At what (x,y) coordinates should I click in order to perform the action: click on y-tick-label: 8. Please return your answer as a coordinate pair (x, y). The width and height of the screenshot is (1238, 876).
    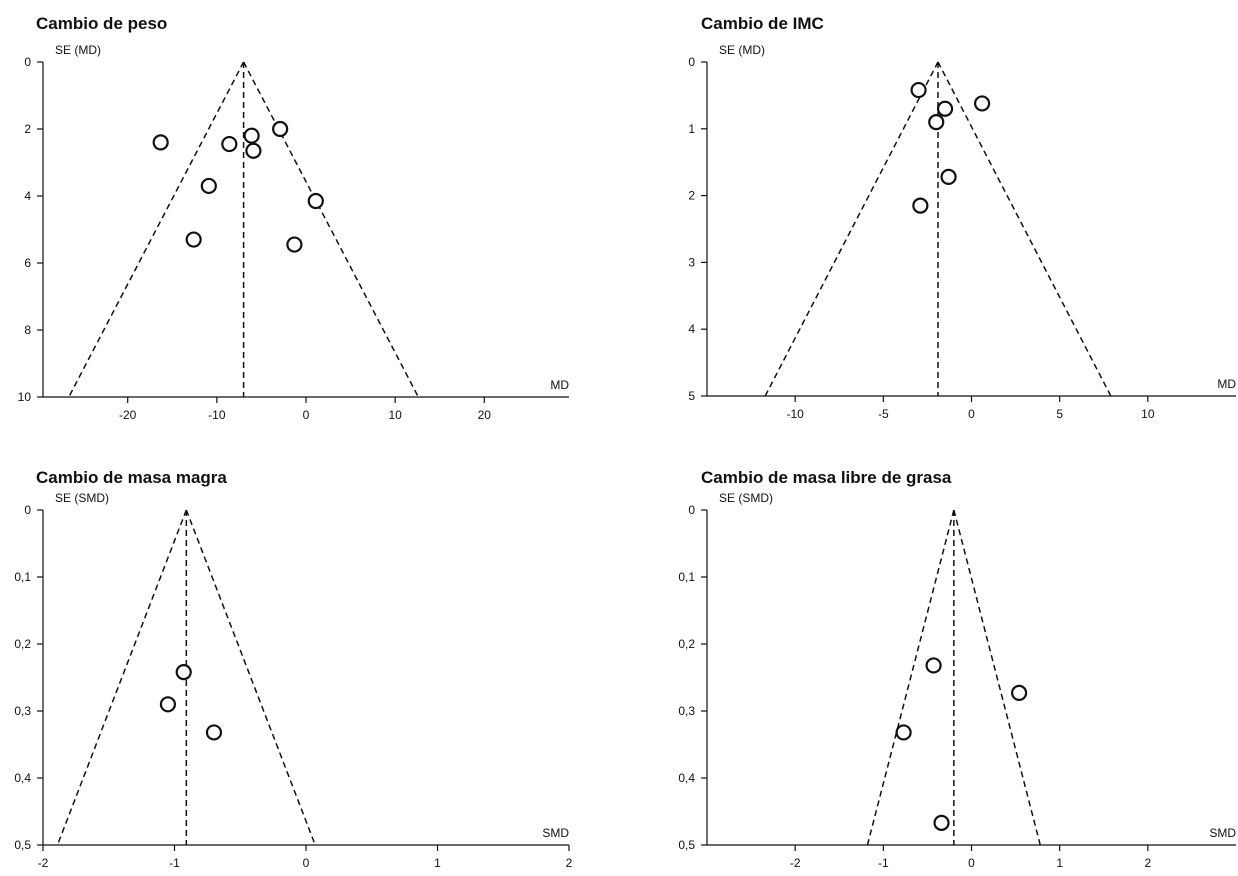
    Looking at the image, I should click on (27, 330).